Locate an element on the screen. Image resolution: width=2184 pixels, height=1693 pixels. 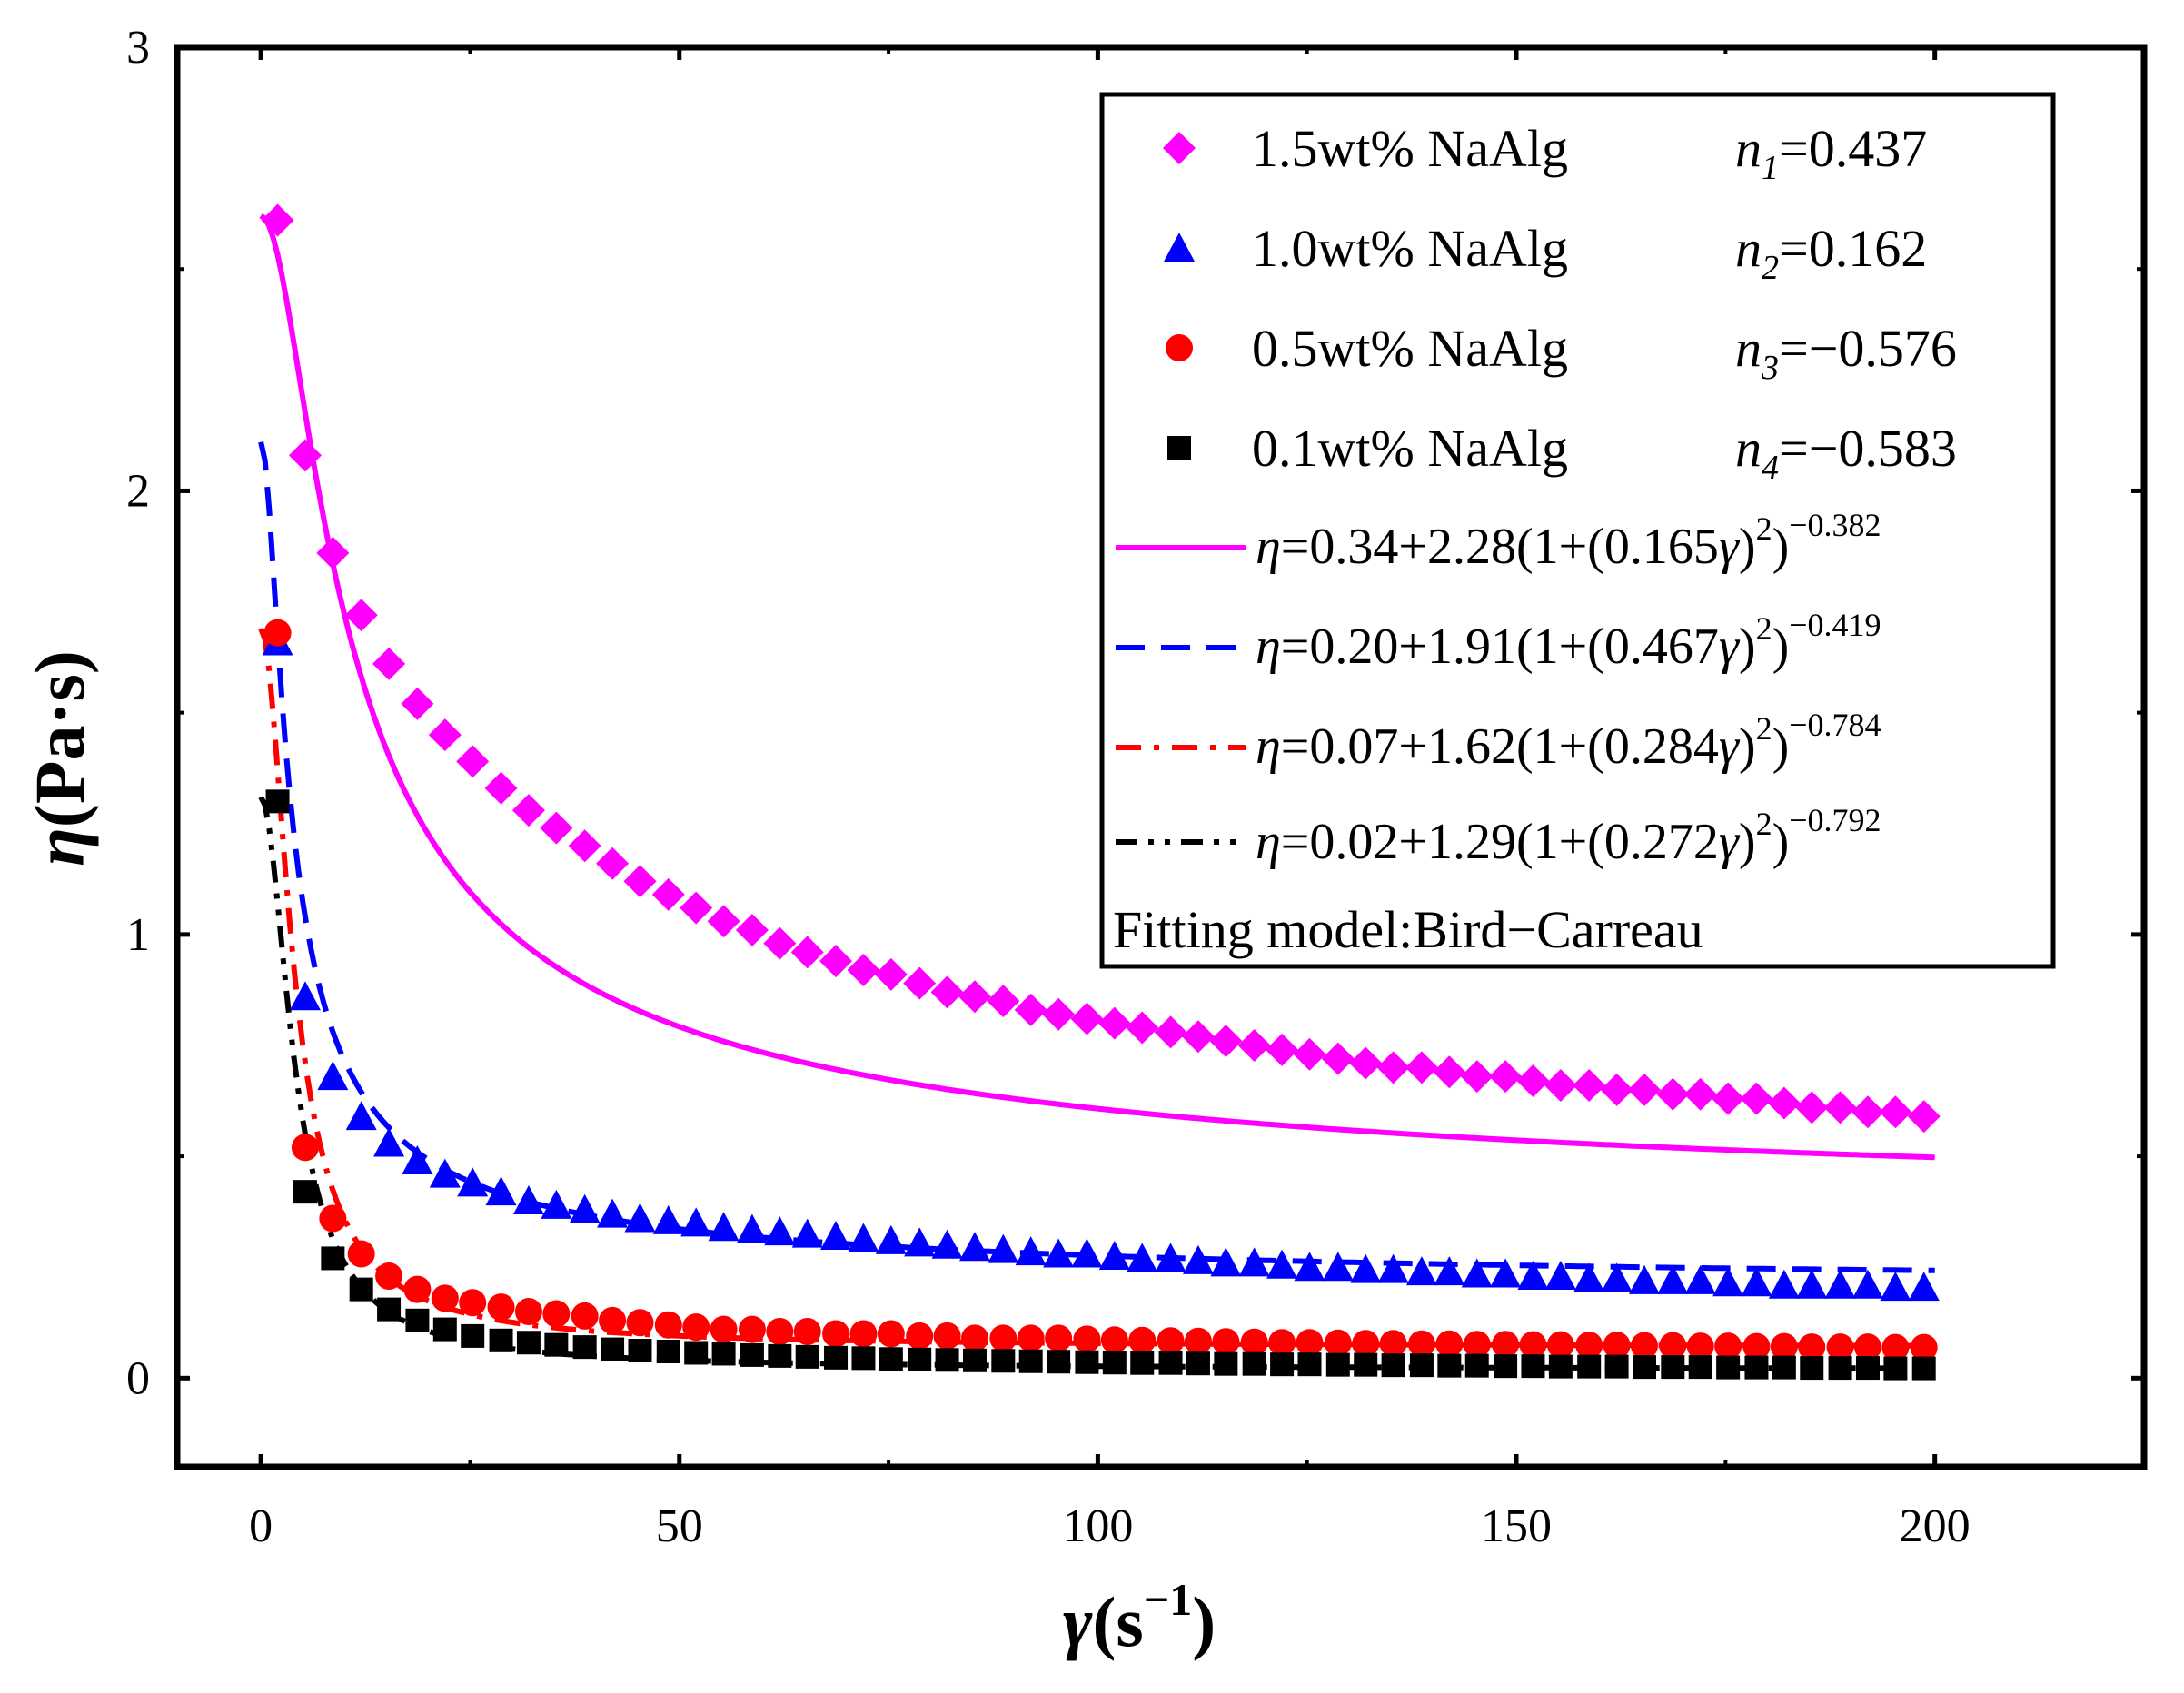
legend-fit-equation-3: η=0.07+1.62(1+(0.284γ)2)−0.784 is located at coordinates (1569, 741).